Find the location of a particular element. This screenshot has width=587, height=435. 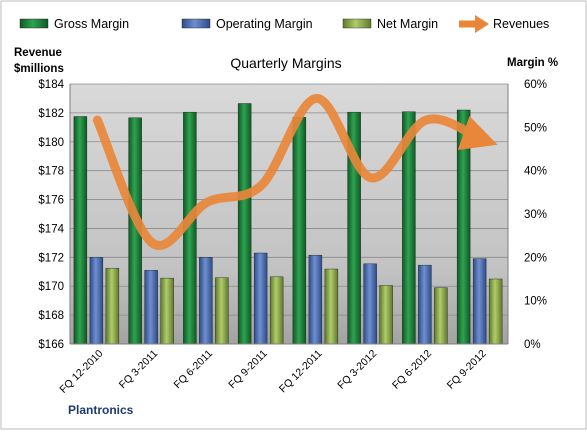

left-axis-title-line1: Revenue is located at coordinates (38, 53).